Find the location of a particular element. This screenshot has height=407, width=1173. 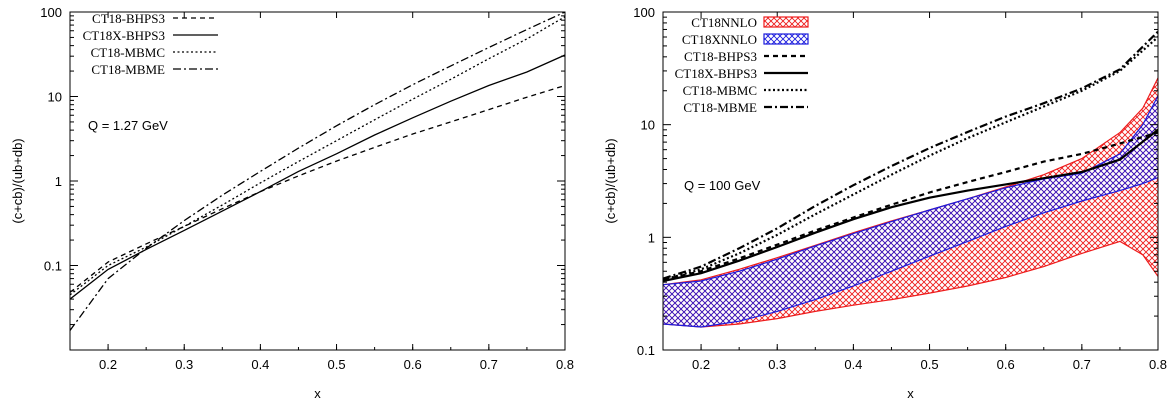

scale-annotation: Q = 1.27 GeV is located at coordinates (128, 125).